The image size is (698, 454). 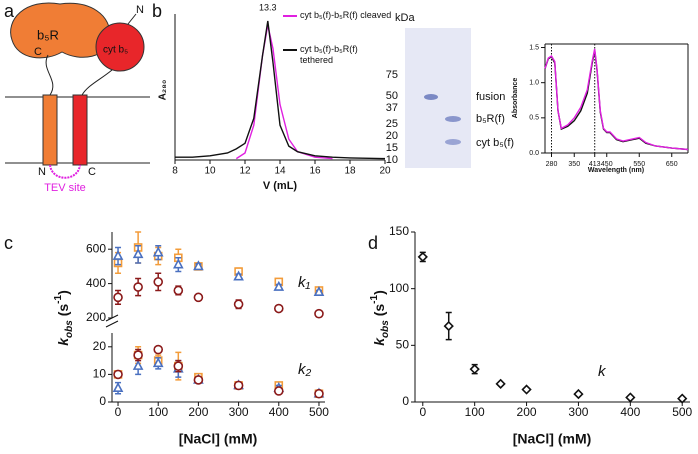 I want to click on gel-marker: 10, so click(x=392, y=160).